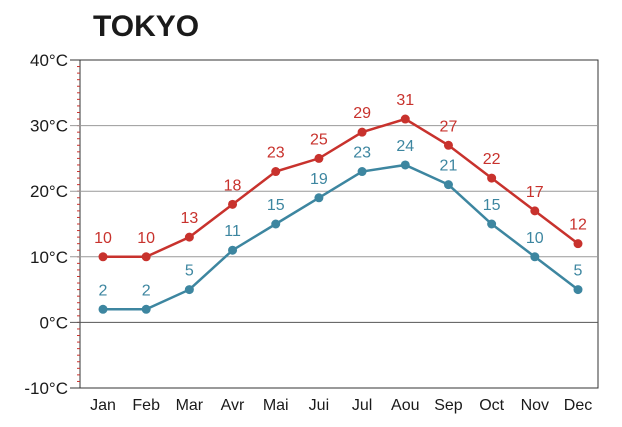  I want to click on data-label: 31, so click(405, 100).